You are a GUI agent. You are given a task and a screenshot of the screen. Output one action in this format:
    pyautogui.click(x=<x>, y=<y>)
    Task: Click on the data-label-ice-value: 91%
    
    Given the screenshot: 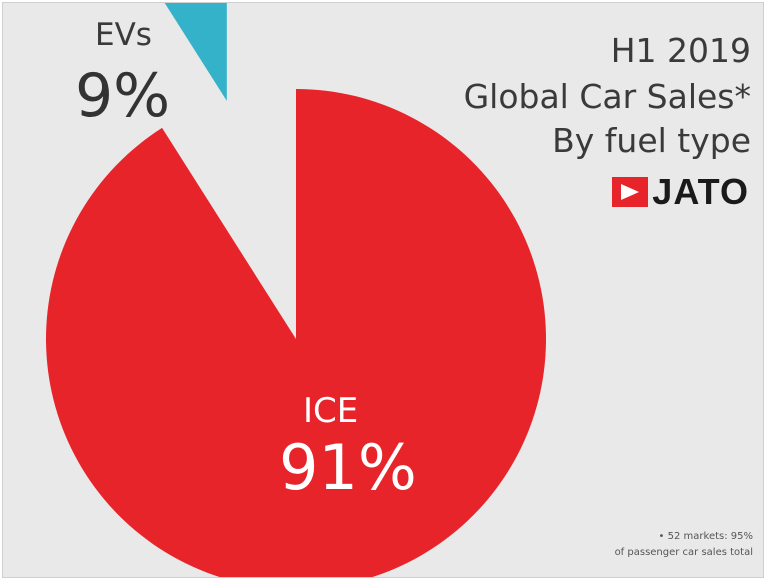 What is the action you would take?
    pyautogui.click(x=348, y=467)
    